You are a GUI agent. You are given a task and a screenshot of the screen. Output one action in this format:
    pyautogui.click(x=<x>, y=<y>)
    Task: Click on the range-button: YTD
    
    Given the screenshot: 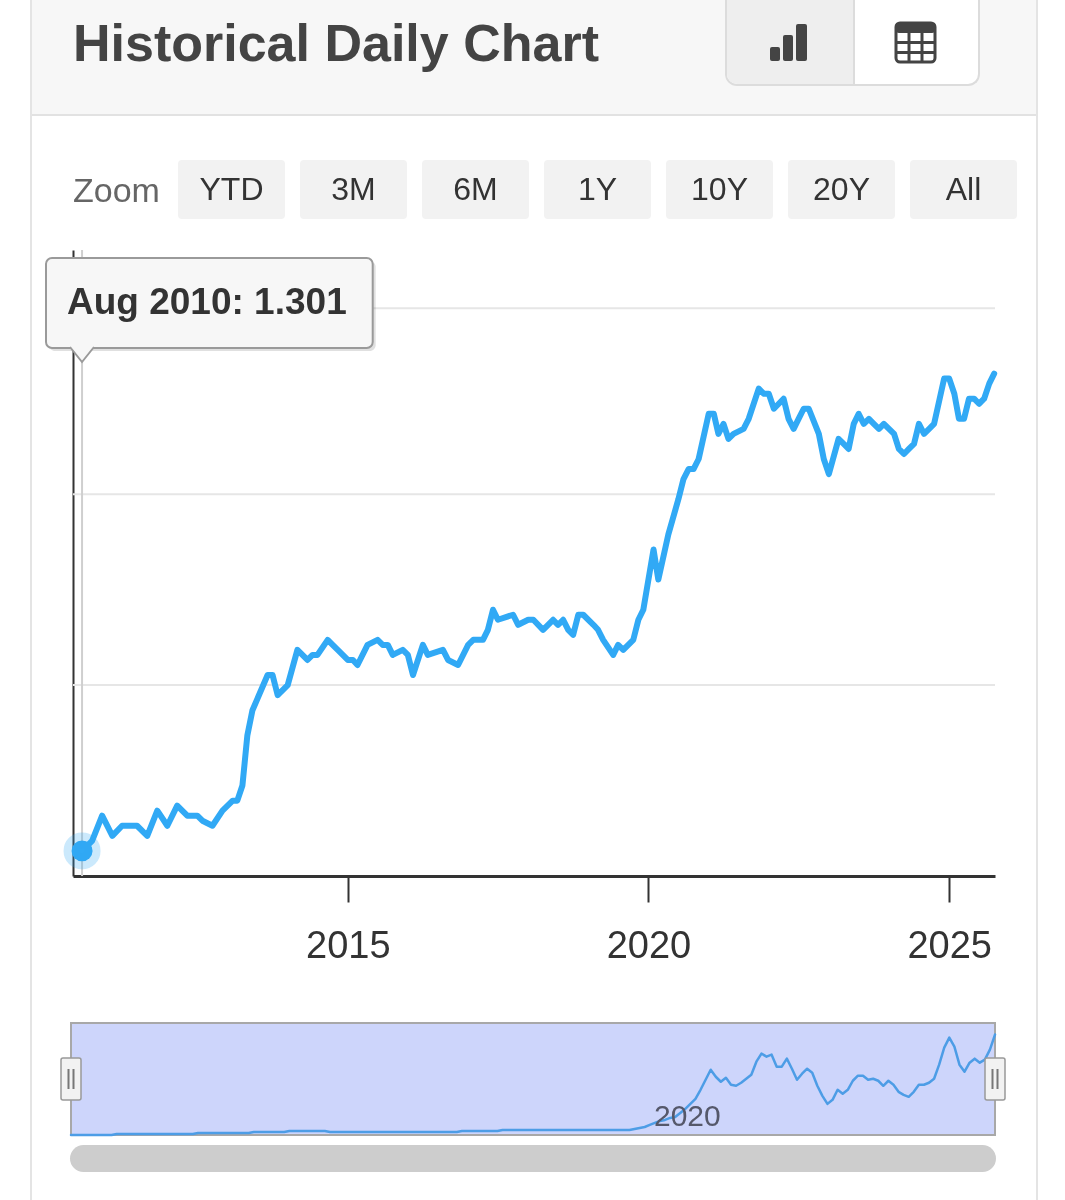 What is the action you would take?
    pyautogui.click(x=231, y=189)
    